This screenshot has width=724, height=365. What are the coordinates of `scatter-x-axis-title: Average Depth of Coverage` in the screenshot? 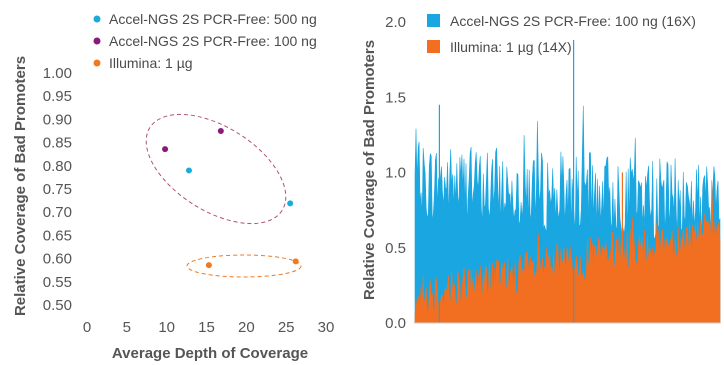 It's located at (210, 353).